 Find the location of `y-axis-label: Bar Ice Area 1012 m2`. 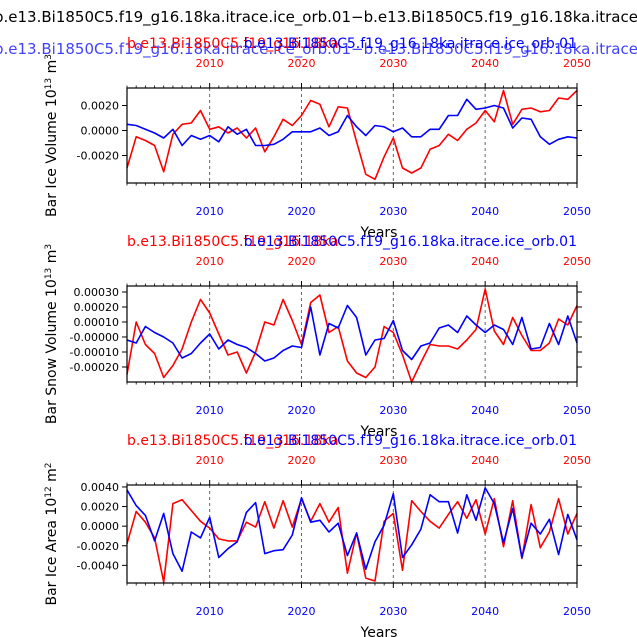

y-axis-label: Bar Ice Area 1012 m2 is located at coordinates (52, 533).